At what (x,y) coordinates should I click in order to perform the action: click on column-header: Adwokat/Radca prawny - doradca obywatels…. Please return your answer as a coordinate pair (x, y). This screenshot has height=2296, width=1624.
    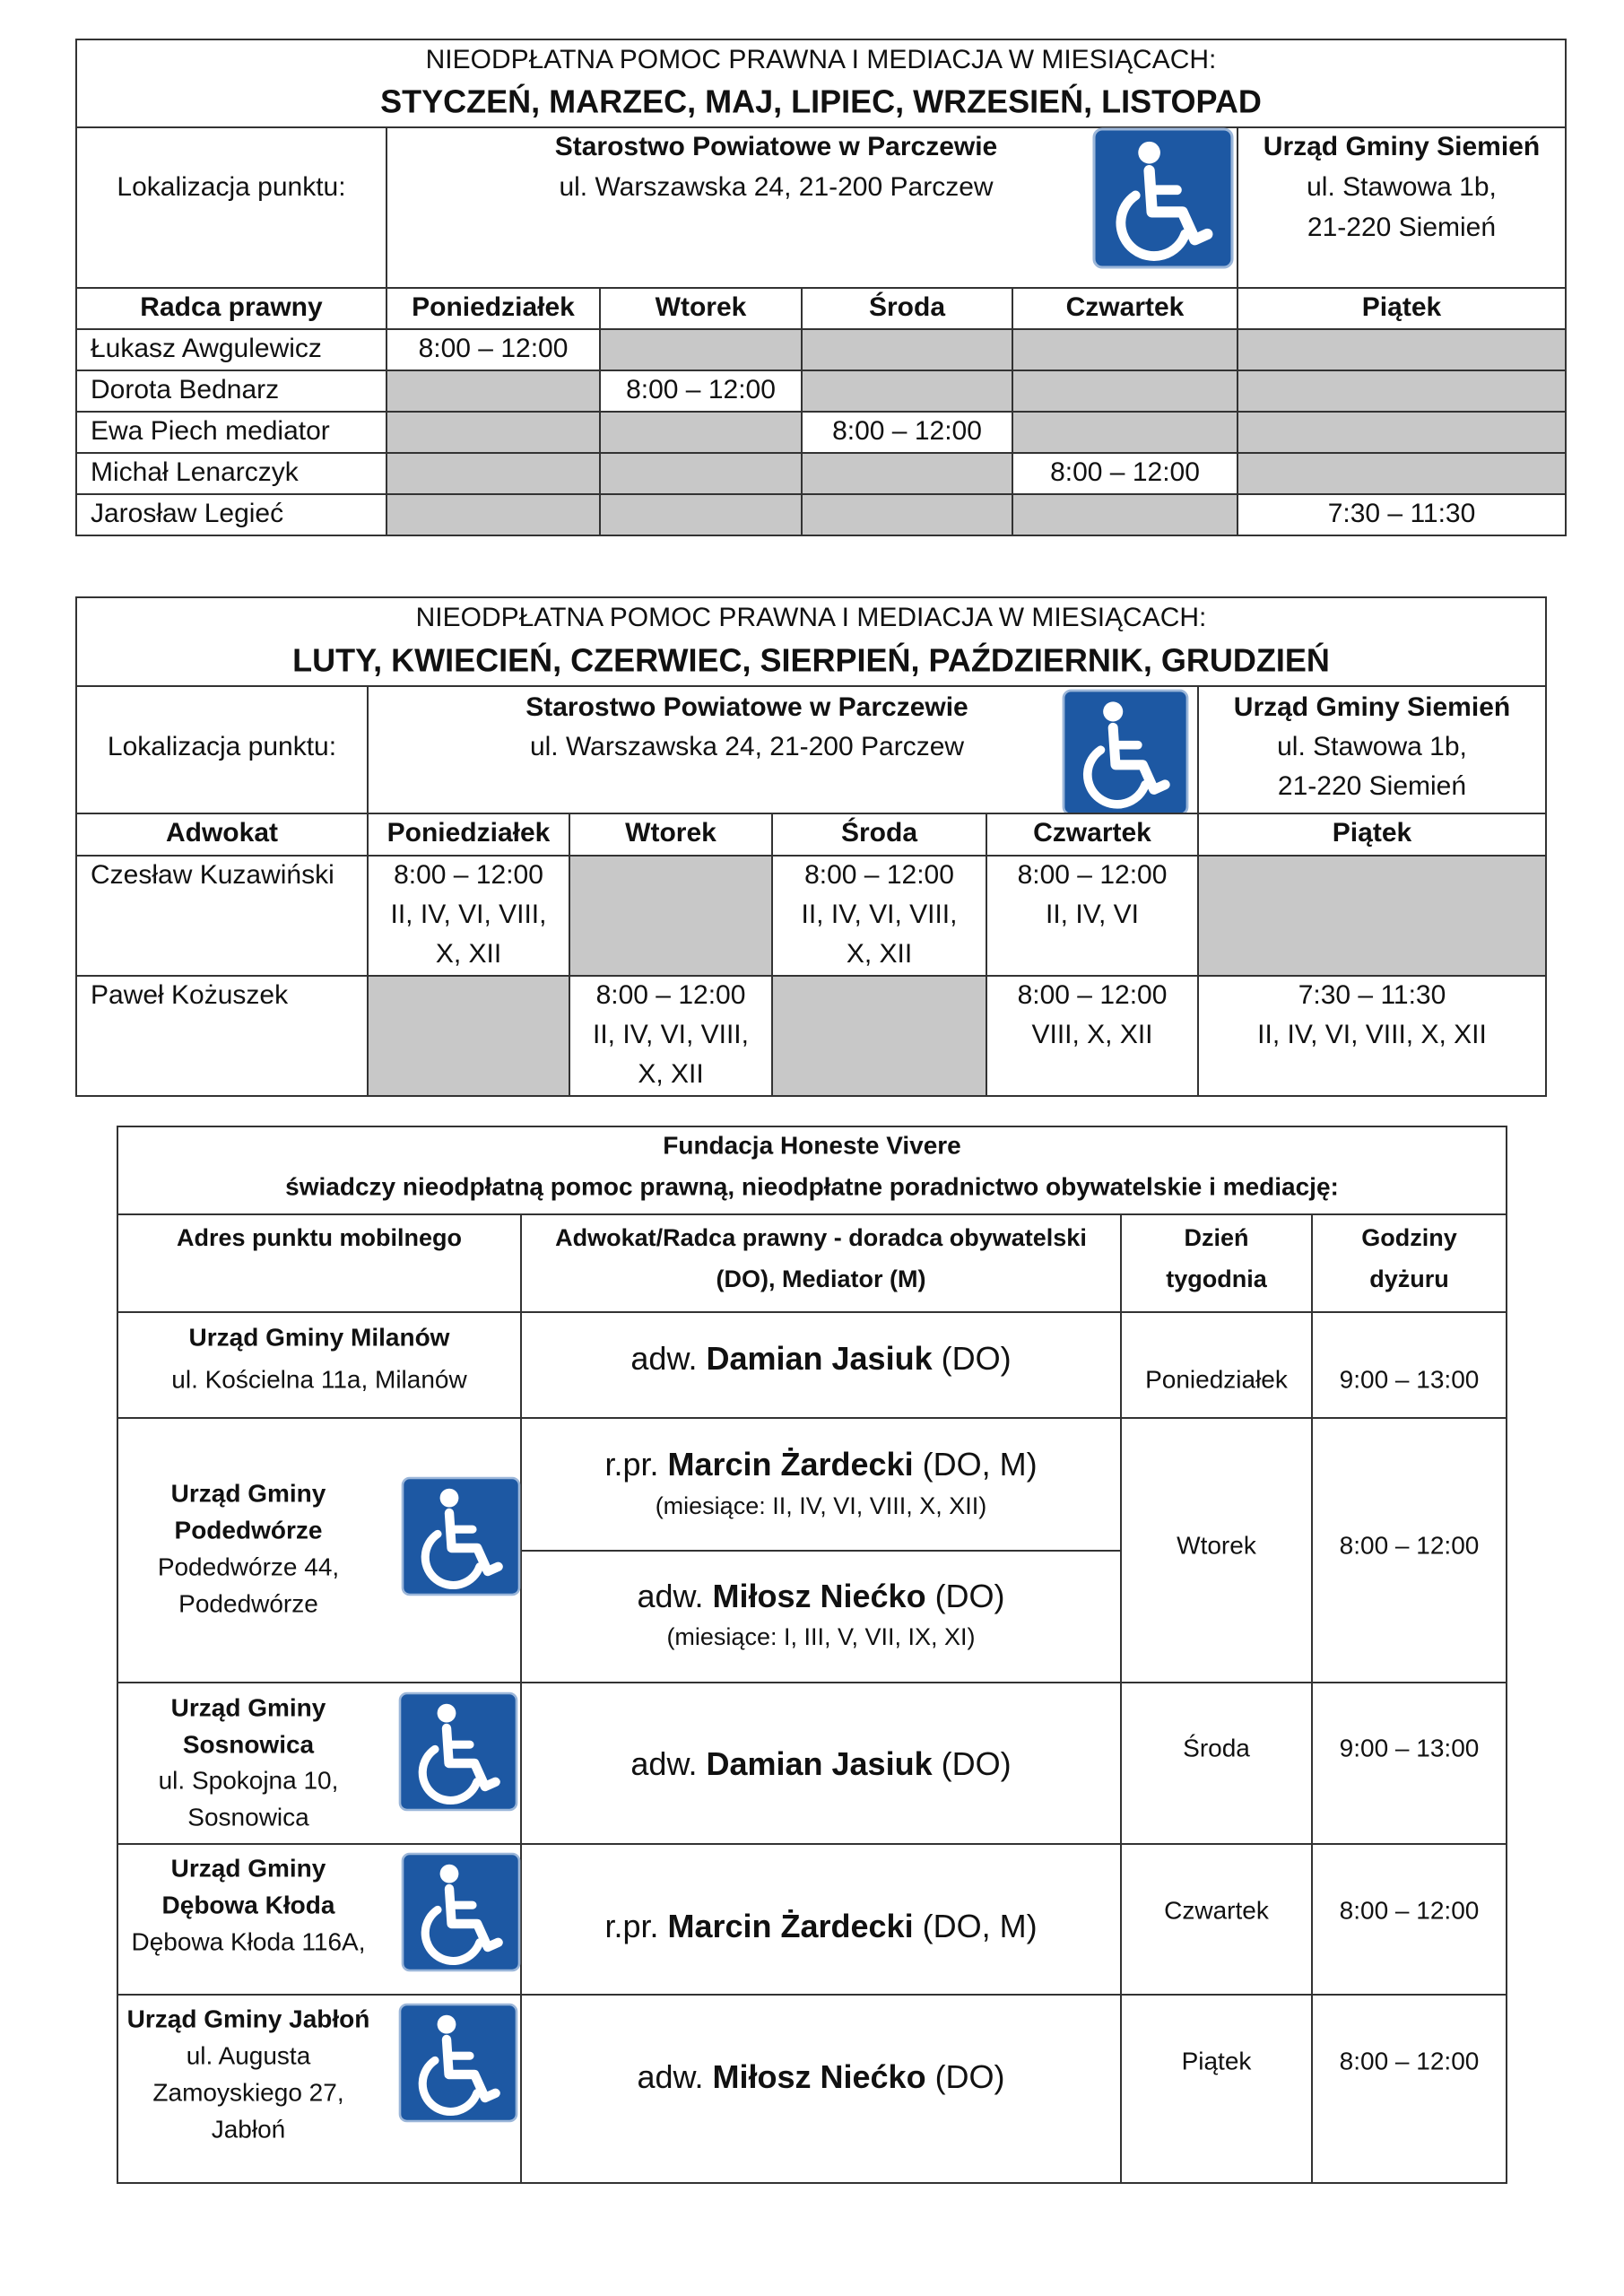
    Looking at the image, I should click on (821, 1237).